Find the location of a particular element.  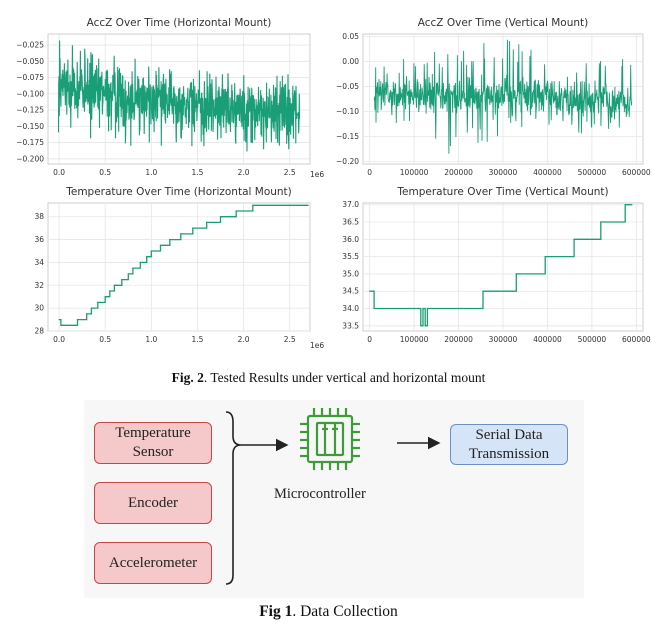

encoder-box: Encoder is located at coordinates (153, 503).